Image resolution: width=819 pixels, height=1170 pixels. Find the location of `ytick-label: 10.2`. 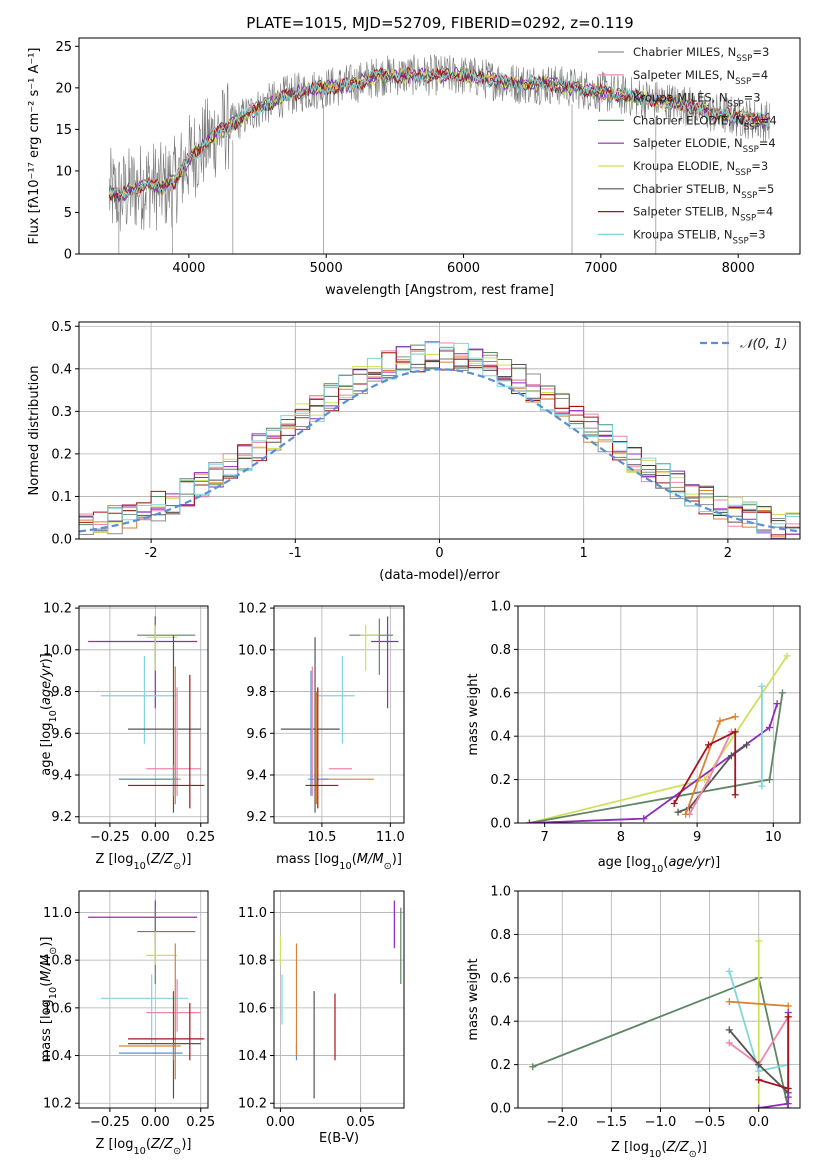

ytick-label: 10.2 is located at coordinates (57, 1104).